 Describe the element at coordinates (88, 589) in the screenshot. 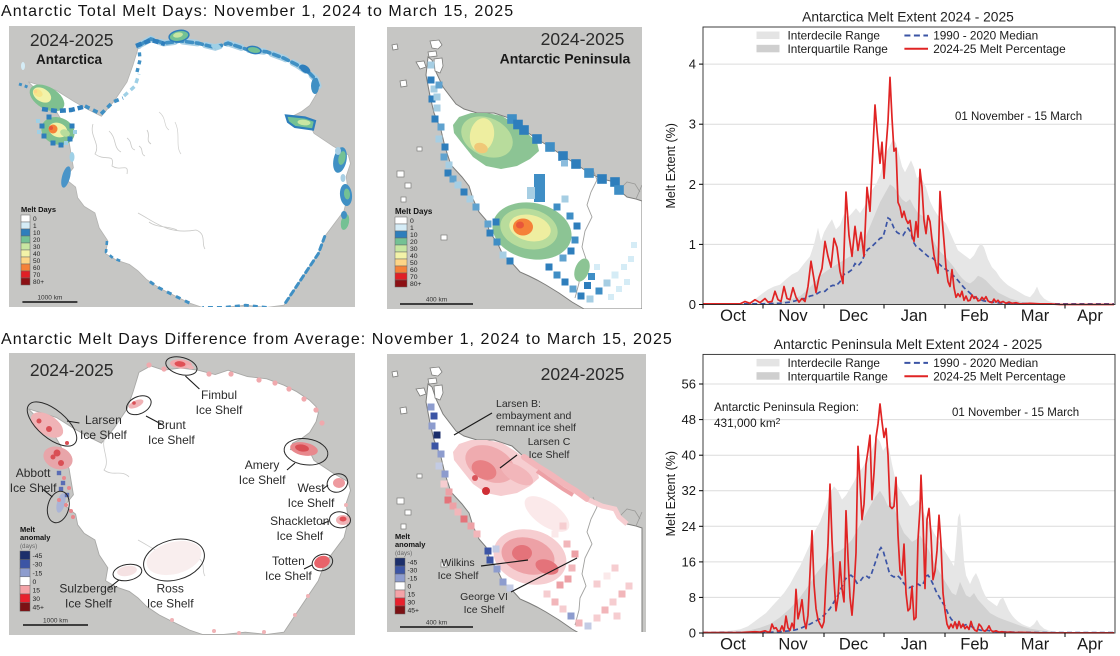

I see `svg-text: Sulzberger` at that location.